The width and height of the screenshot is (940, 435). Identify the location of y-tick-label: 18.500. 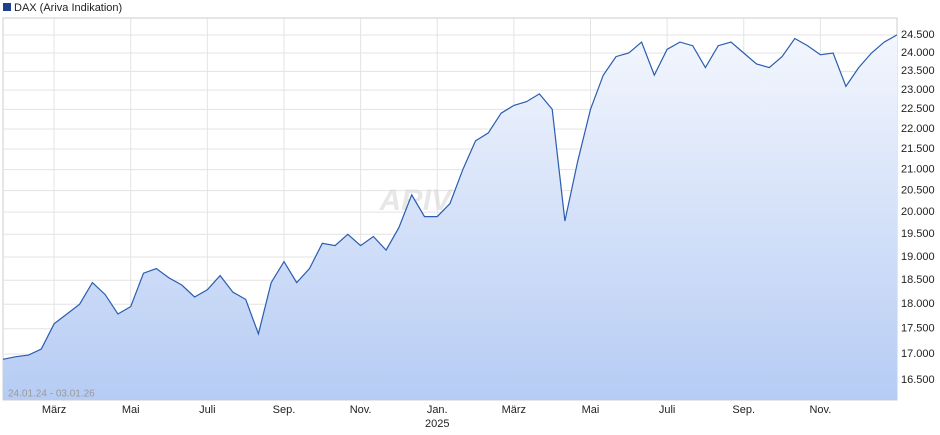
(918, 280).